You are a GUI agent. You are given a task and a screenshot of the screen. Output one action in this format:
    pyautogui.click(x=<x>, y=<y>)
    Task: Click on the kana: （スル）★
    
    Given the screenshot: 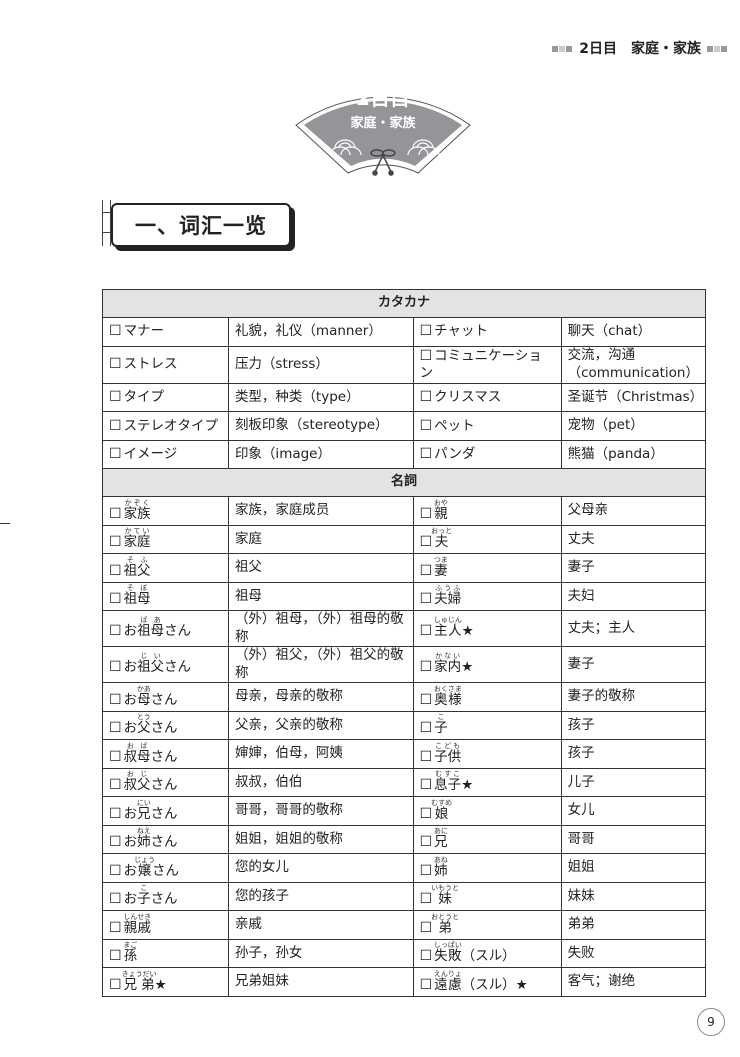 What is the action you would take?
    pyautogui.click(x=494, y=984)
    